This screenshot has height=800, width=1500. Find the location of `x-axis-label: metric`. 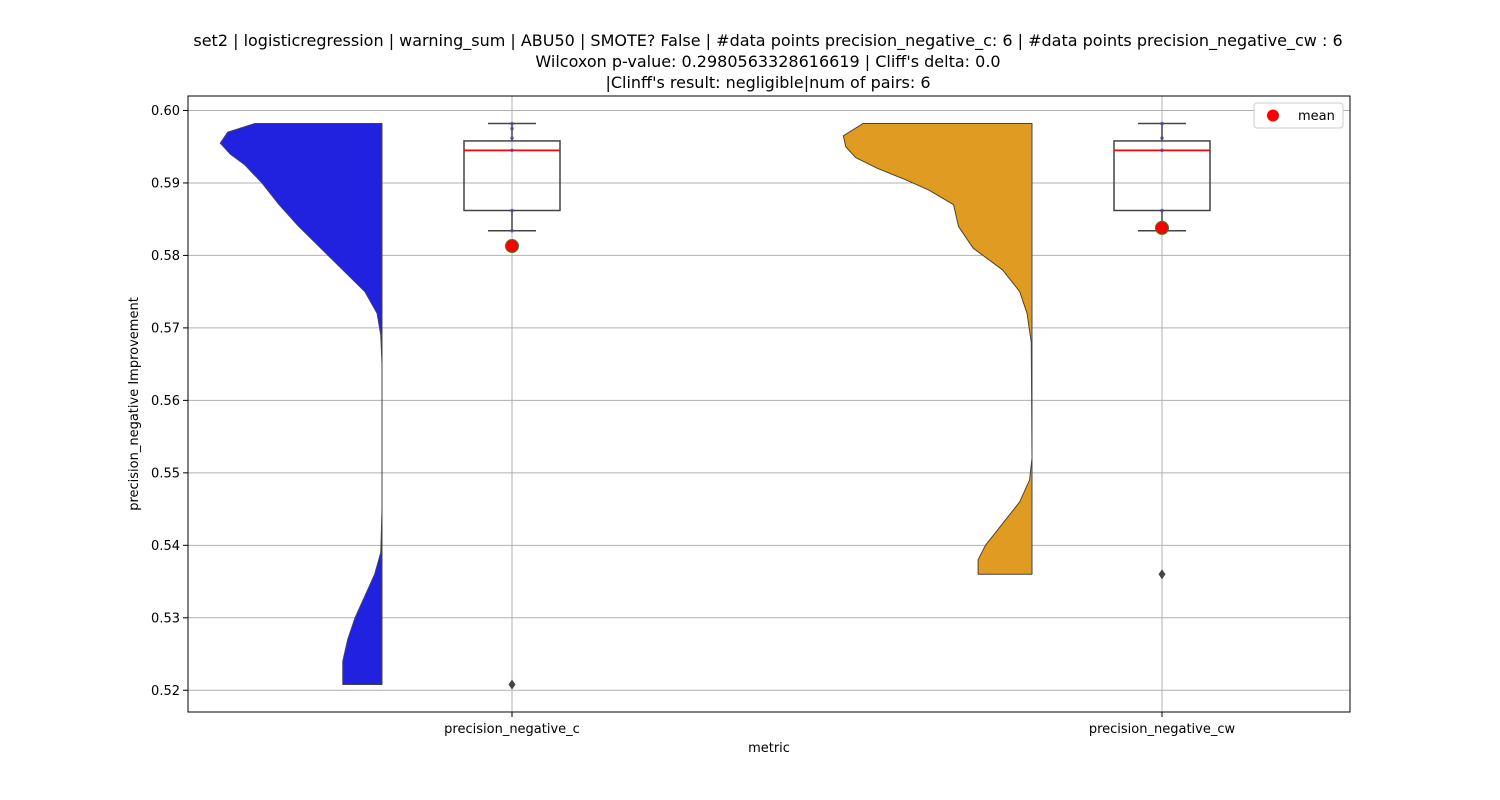

x-axis-label: metric is located at coordinates (769, 748).